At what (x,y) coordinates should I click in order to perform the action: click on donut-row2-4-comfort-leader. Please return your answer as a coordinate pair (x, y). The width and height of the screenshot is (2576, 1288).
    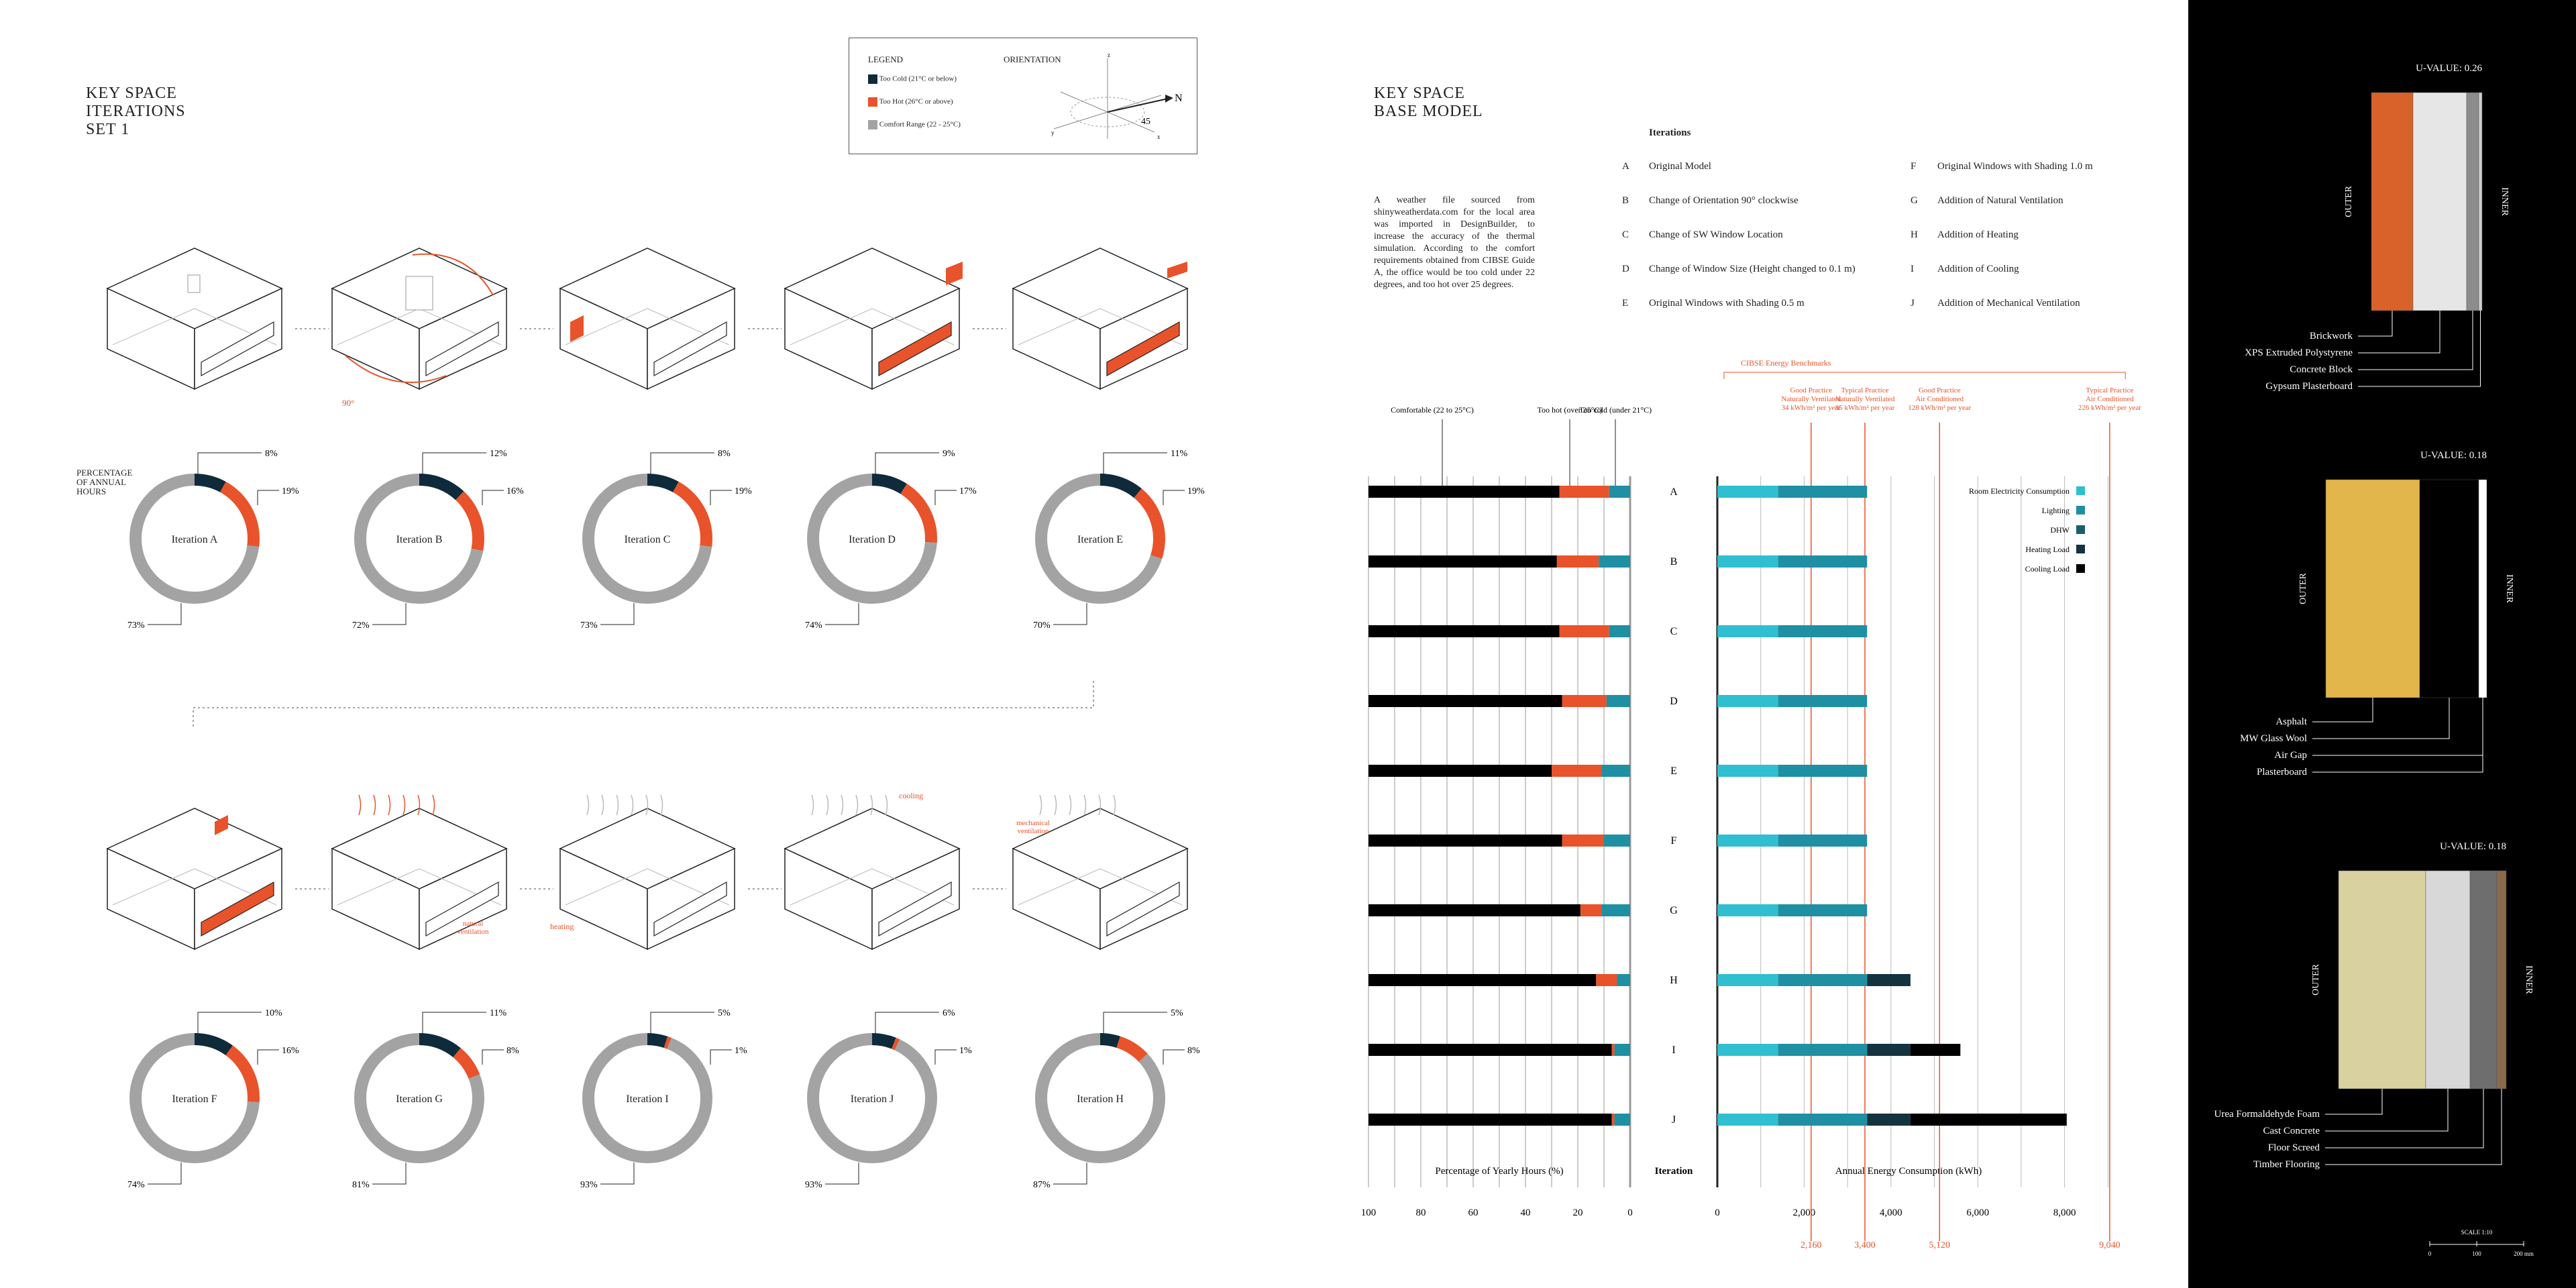
    Looking at the image, I should click on (1070, 1174).